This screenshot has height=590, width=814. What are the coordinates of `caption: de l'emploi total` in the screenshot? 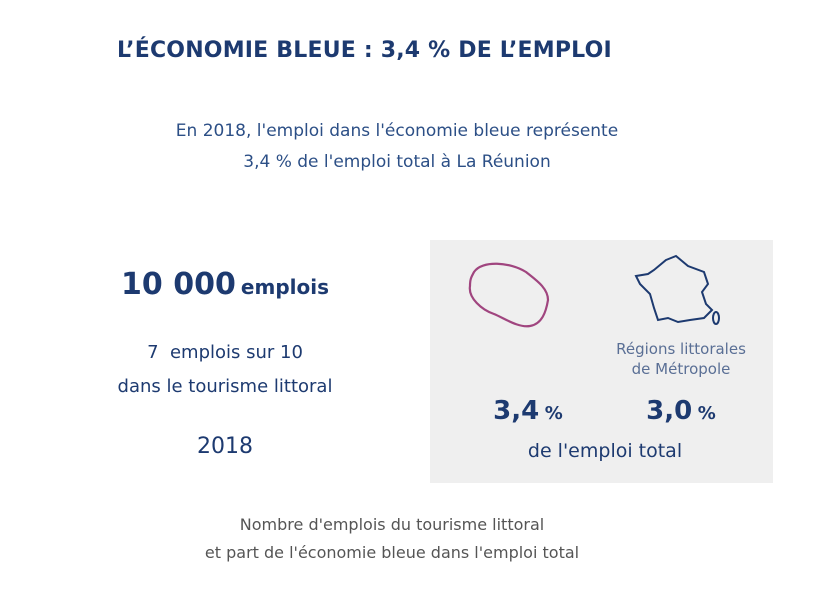 It's located at (605, 451).